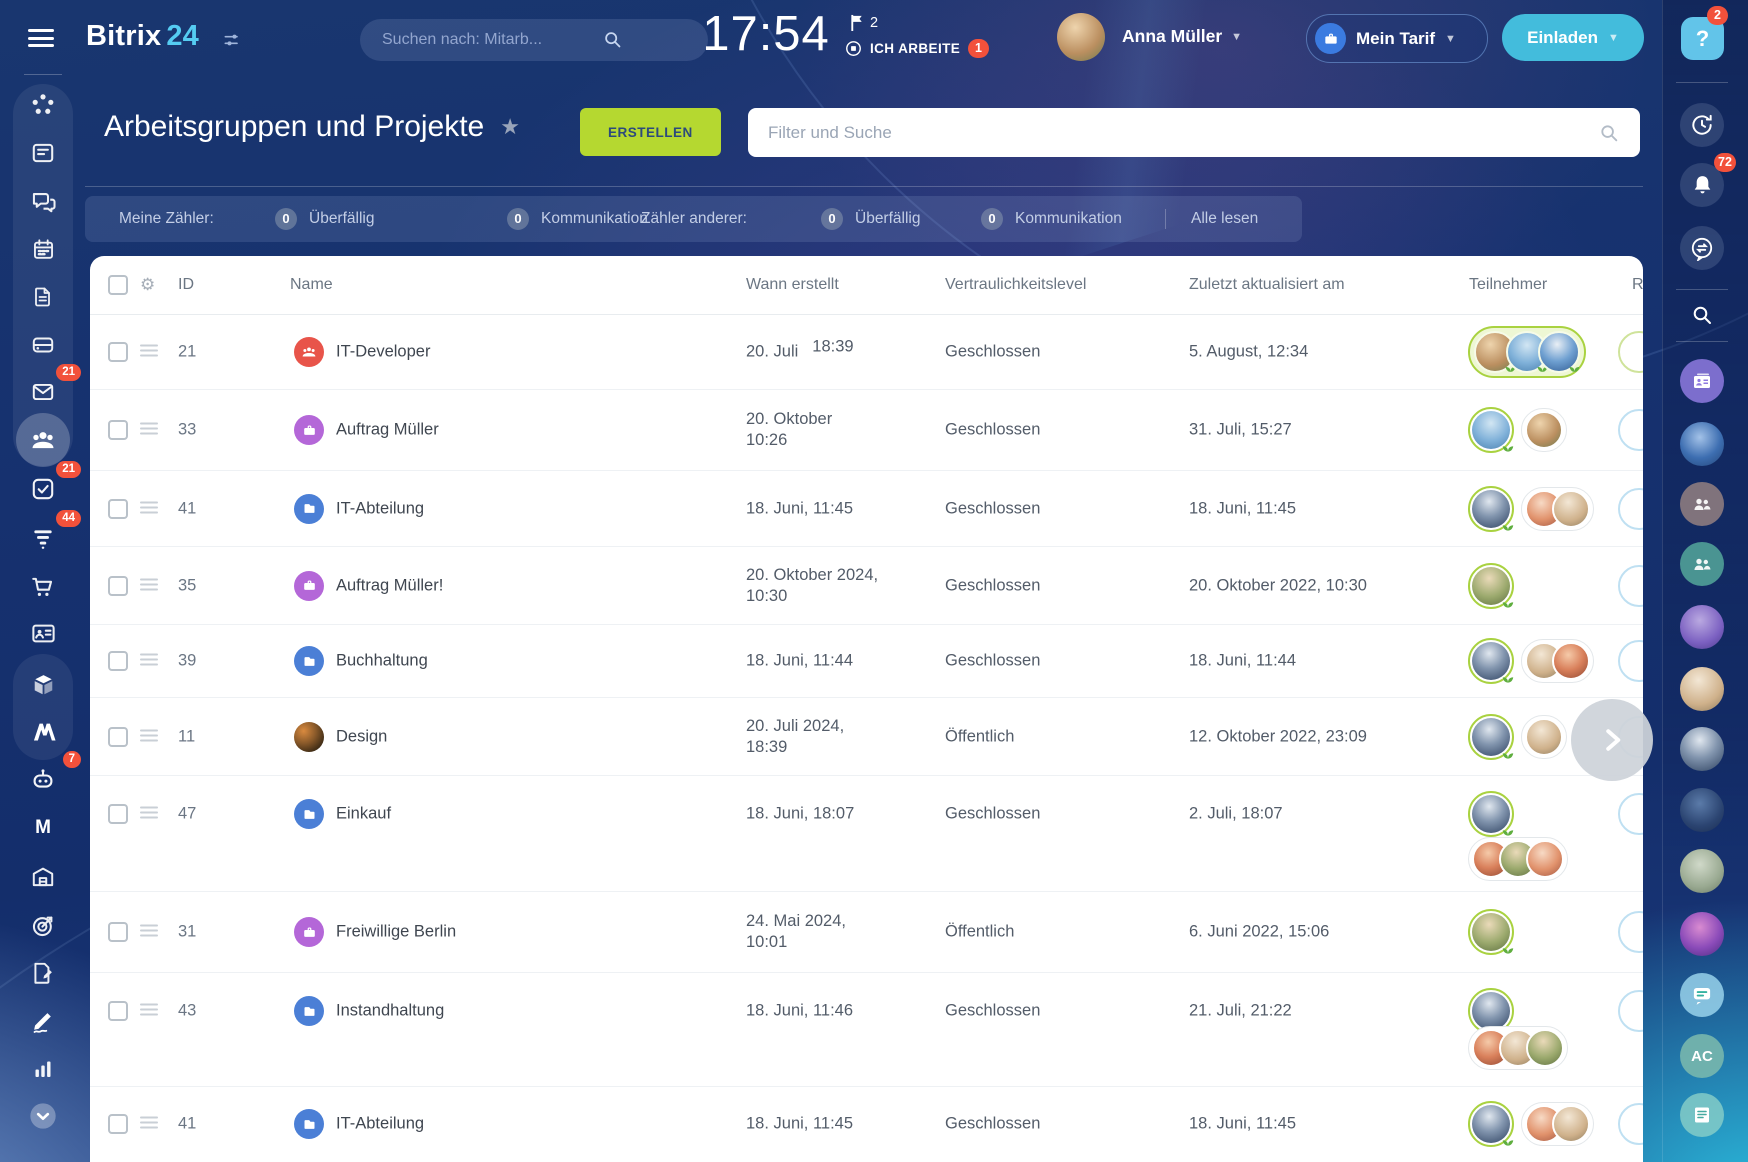 The width and height of the screenshot is (1748, 1162). What do you see at coordinates (1702, 38) in the screenshot?
I see `help-button: ?` at bounding box center [1702, 38].